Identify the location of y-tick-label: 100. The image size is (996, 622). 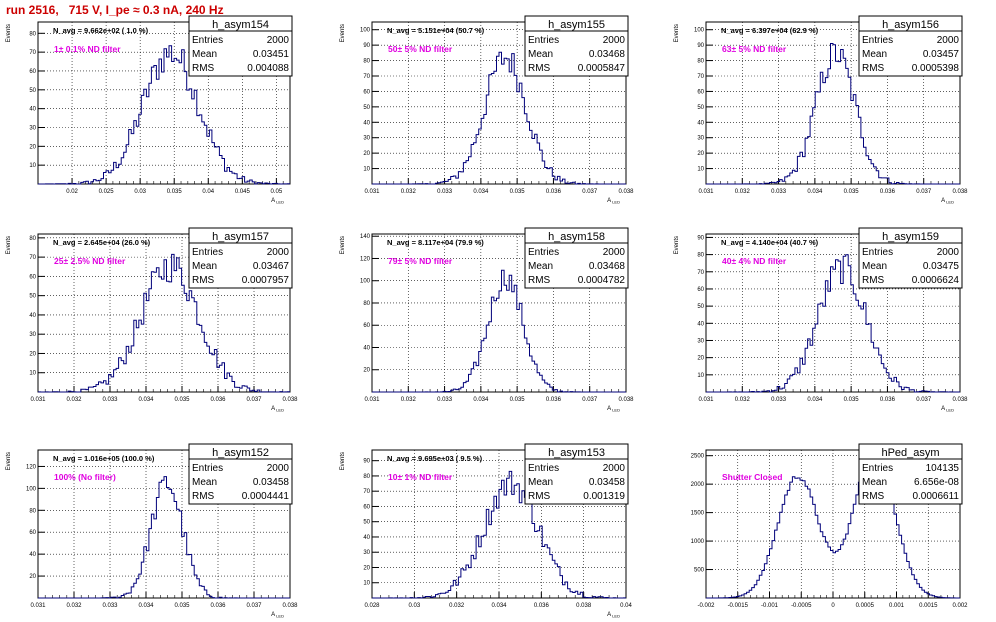
(365, 31).